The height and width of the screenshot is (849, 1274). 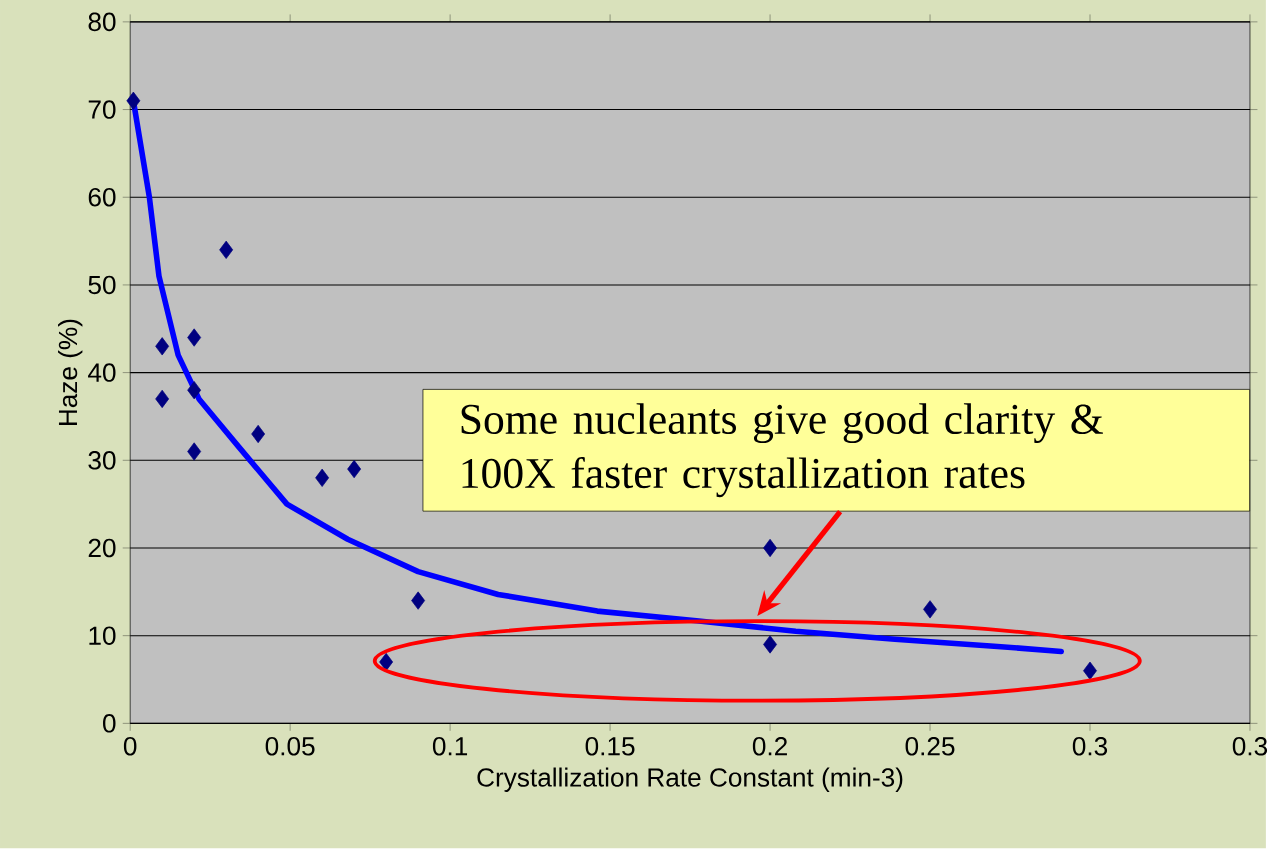 What do you see at coordinates (102, 636) in the screenshot?
I see `y-tick-label: 10` at bounding box center [102, 636].